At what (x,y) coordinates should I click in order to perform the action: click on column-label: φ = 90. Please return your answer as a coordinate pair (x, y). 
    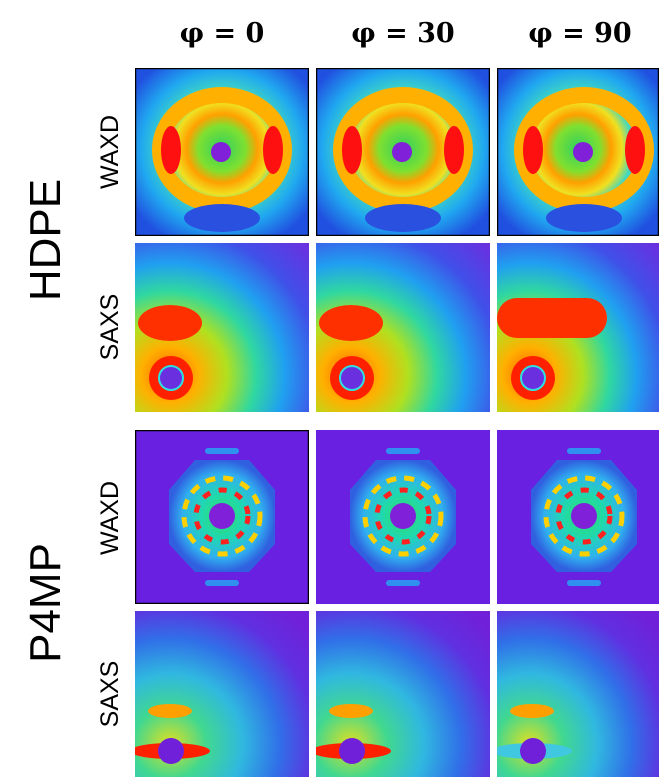
    Looking at the image, I should click on (579, 33).